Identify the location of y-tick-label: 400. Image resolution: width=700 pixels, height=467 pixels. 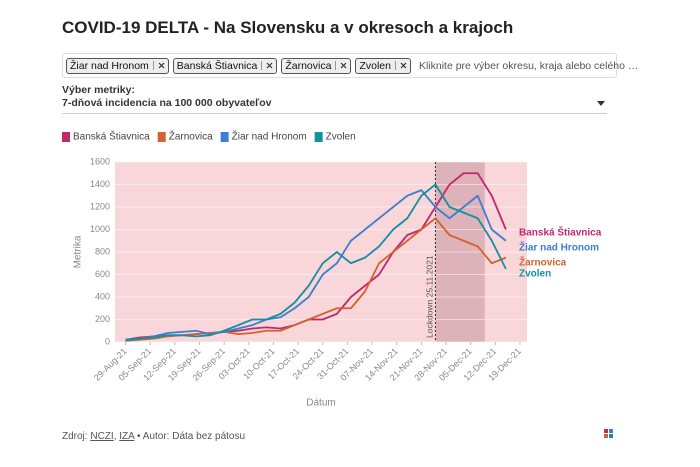
(102, 296).